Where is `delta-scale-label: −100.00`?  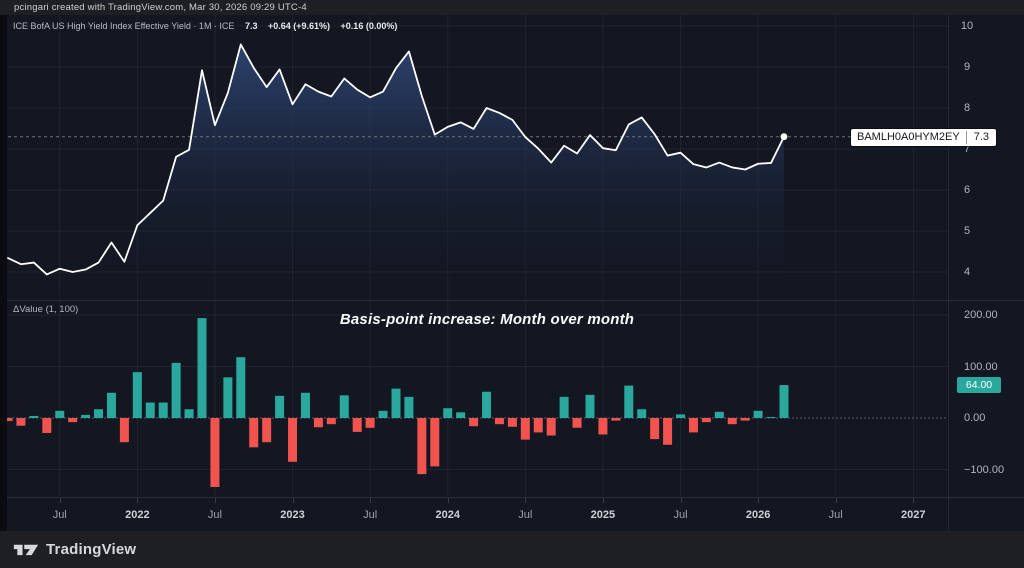 delta-scale-label: −100.00 is located at coordinates (984, 469).